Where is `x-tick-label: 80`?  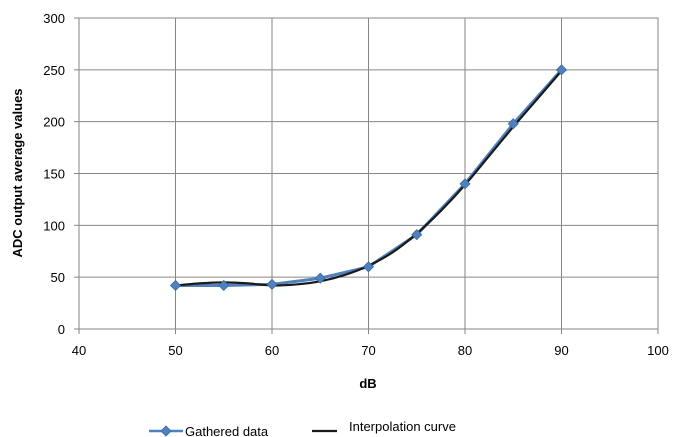 x-tick-label: 80 is located at coordinates (465, 350).